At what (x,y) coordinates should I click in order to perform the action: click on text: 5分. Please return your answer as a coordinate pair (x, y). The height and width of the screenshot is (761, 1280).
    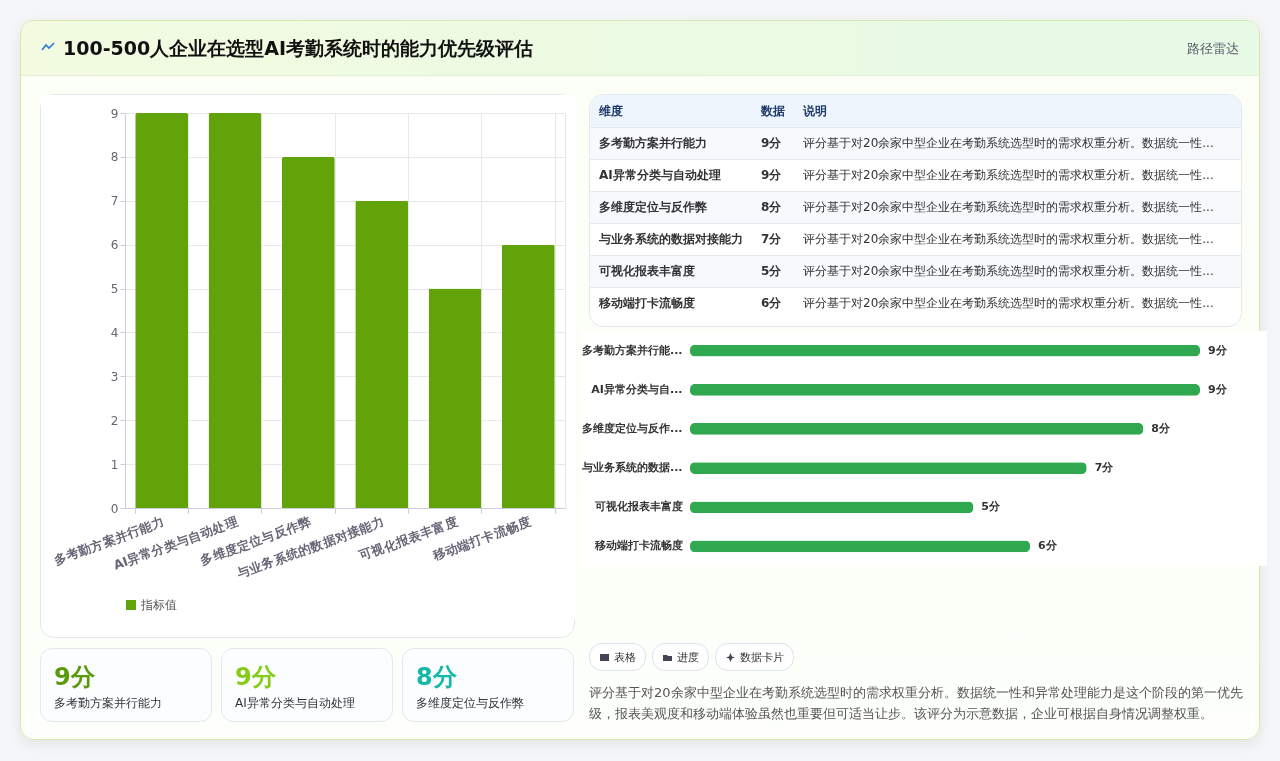
    Looking at the image, I should click on (771, 271).